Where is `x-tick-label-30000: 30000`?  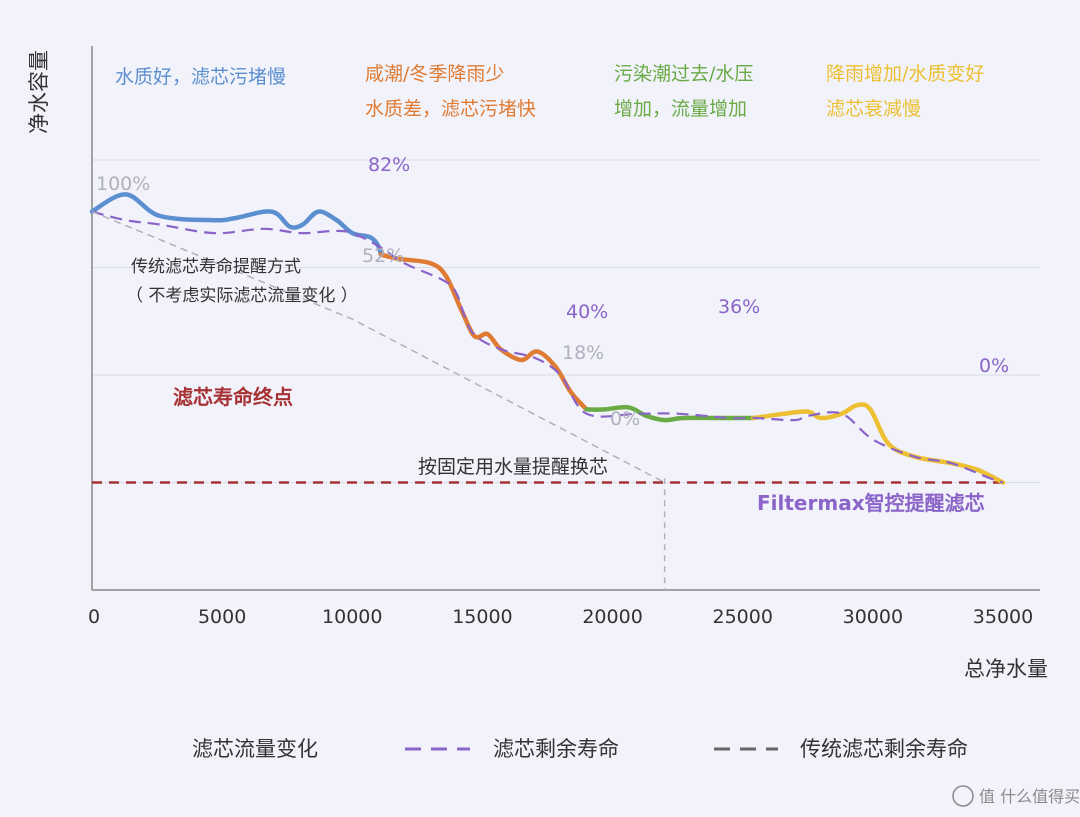 x-tick-label-30000: 30000 is located at coordinates (873, 617).